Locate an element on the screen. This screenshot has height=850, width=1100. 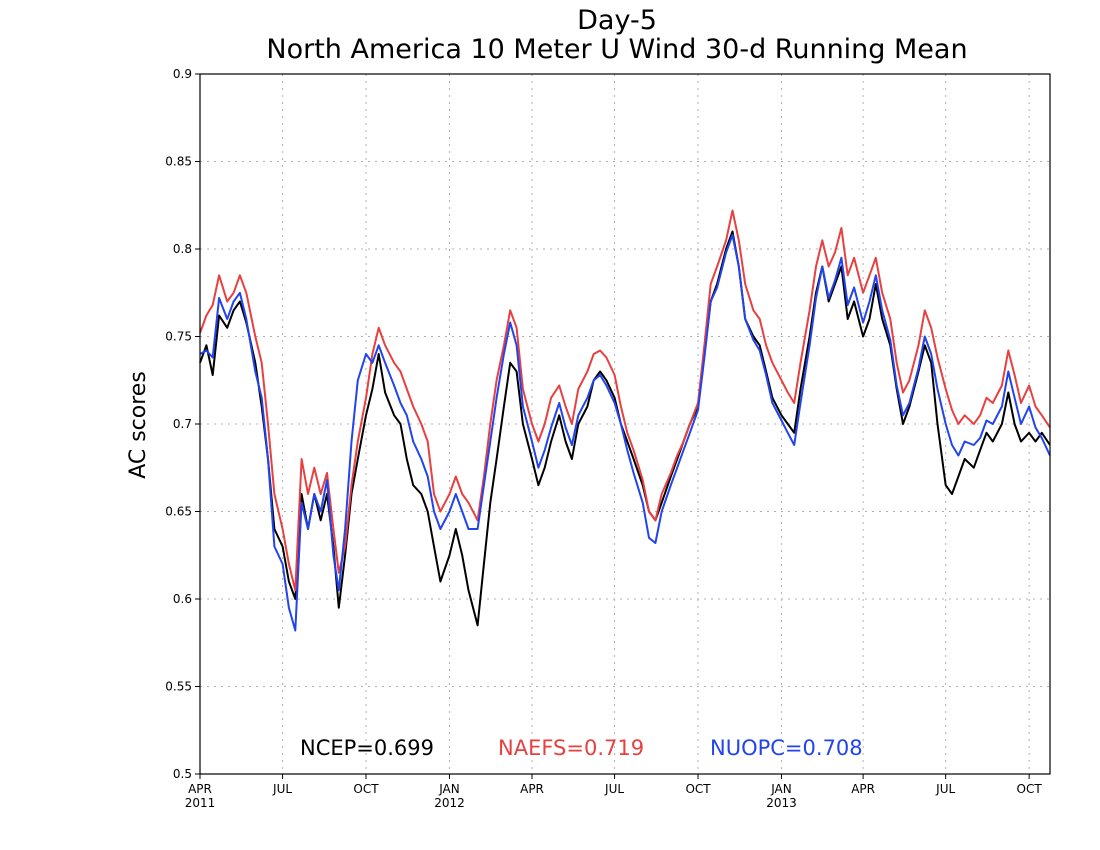
y-tick-label: 0.75 is located at coordinates (178, 337).